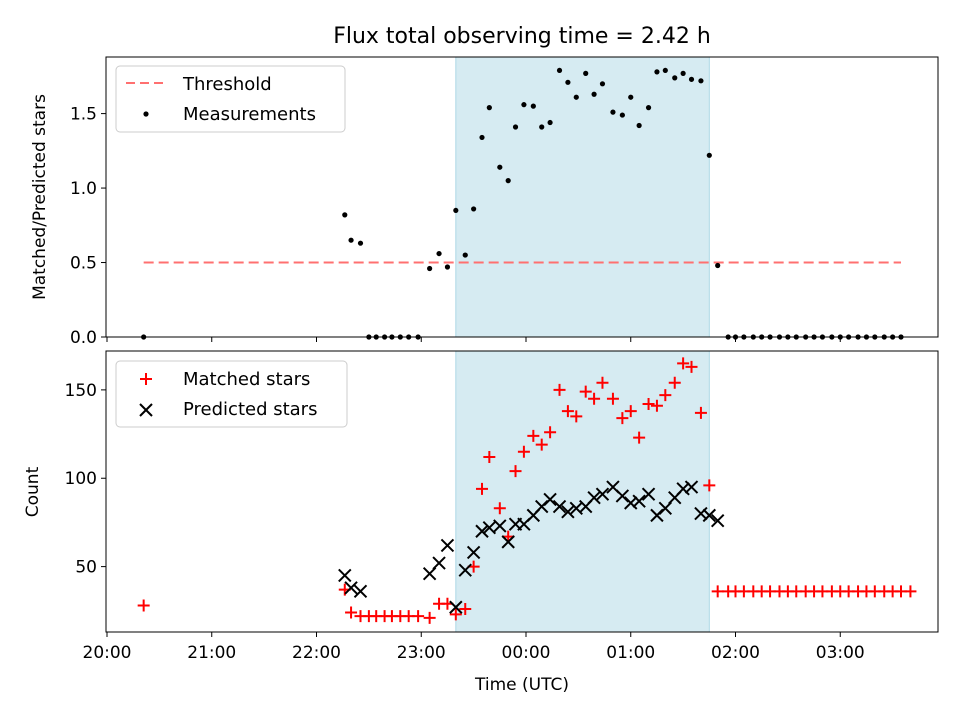 The image size is (960, 720). What do you see at coordinates (86, 568) in the screenshot?
I see `bottom-y-tick-label: 50` at bounding box center [86, 568].